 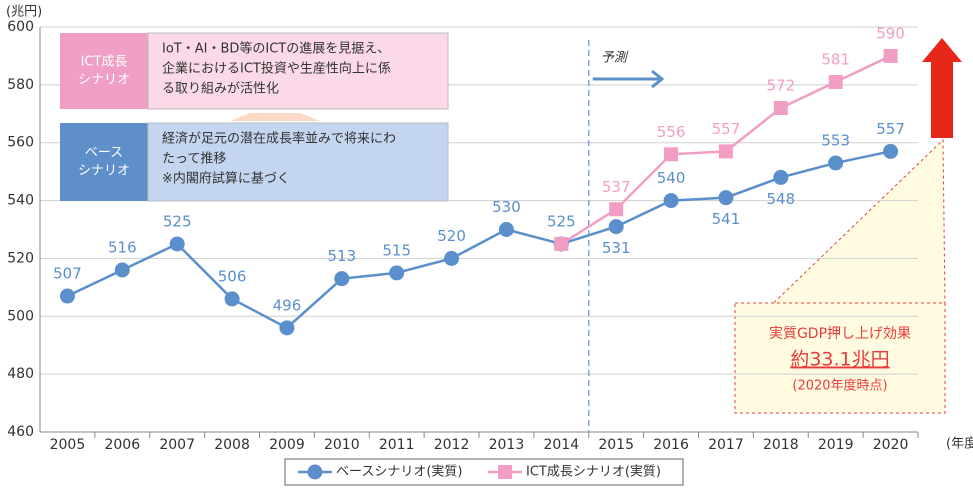 What do you see at coordinates (232, 276) in the screenshot?
I see `data-label: 506` at bounding box center [232, 276].